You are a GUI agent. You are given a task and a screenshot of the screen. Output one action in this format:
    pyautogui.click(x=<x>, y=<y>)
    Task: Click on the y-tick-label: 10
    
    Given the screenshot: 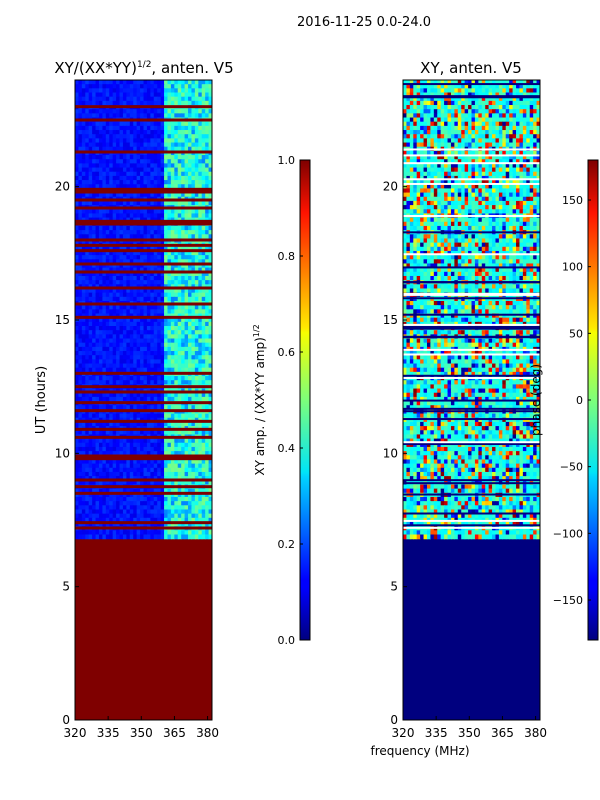 What is the action you would take?
    pyautogui.click(x=62, y=453)
    